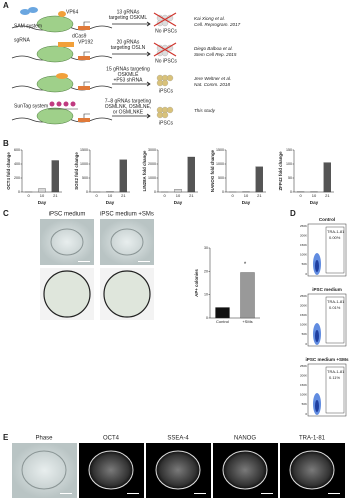  I want to click on micrograph, so click(127, 242).